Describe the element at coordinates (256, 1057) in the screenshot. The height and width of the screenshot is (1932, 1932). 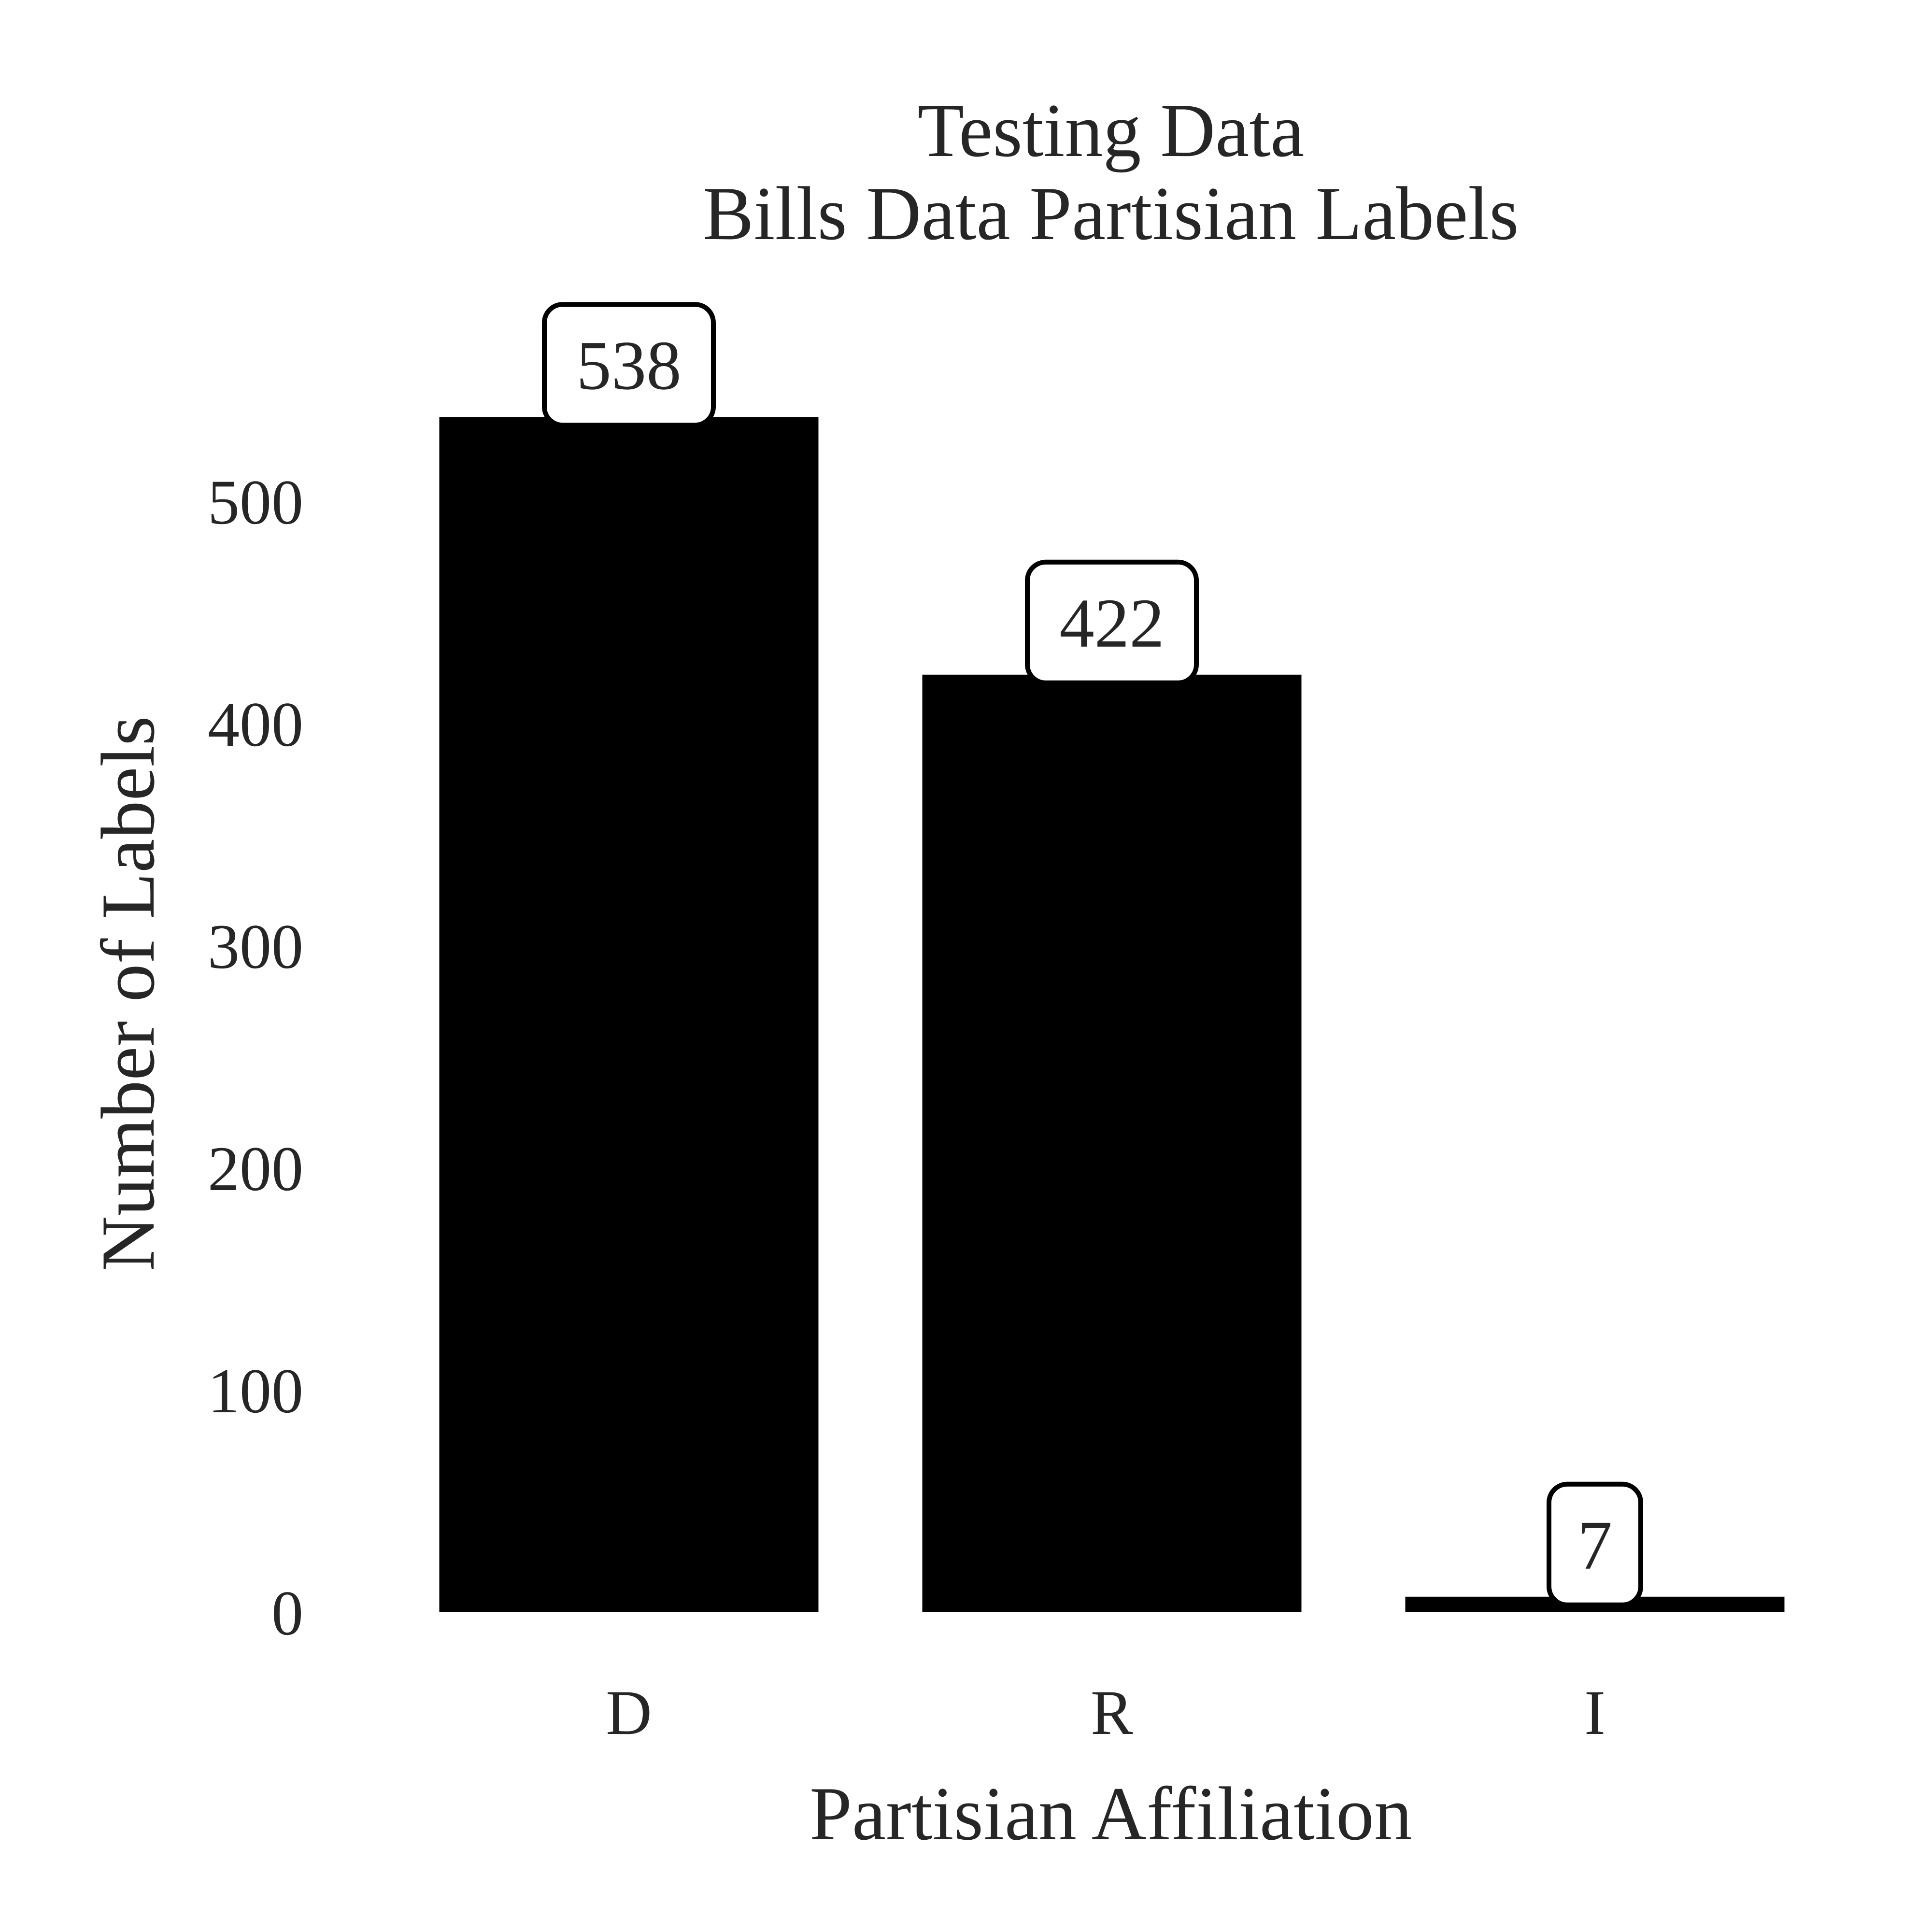
I see `y-axis-ticks: 0 100 200 300 400 500` at that location.